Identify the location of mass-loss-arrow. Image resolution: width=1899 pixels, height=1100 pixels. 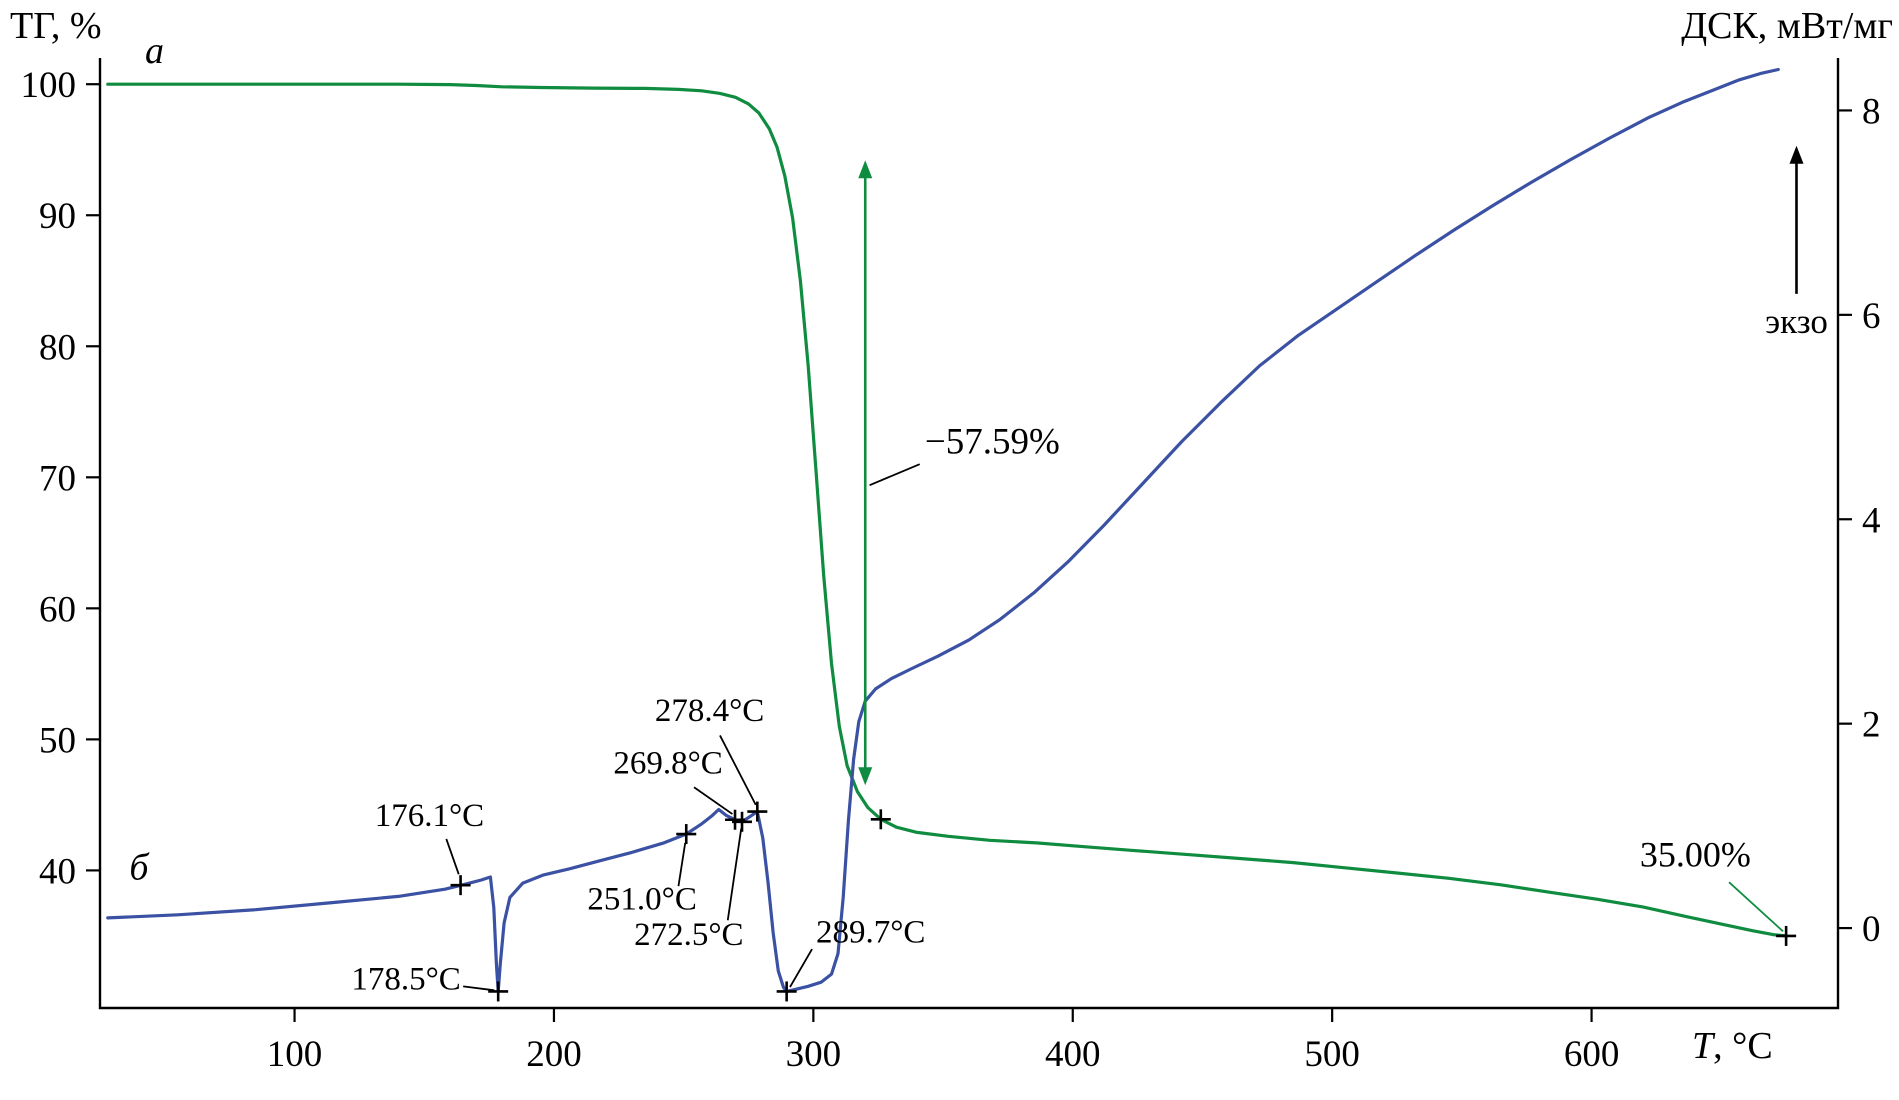
(865, 473).